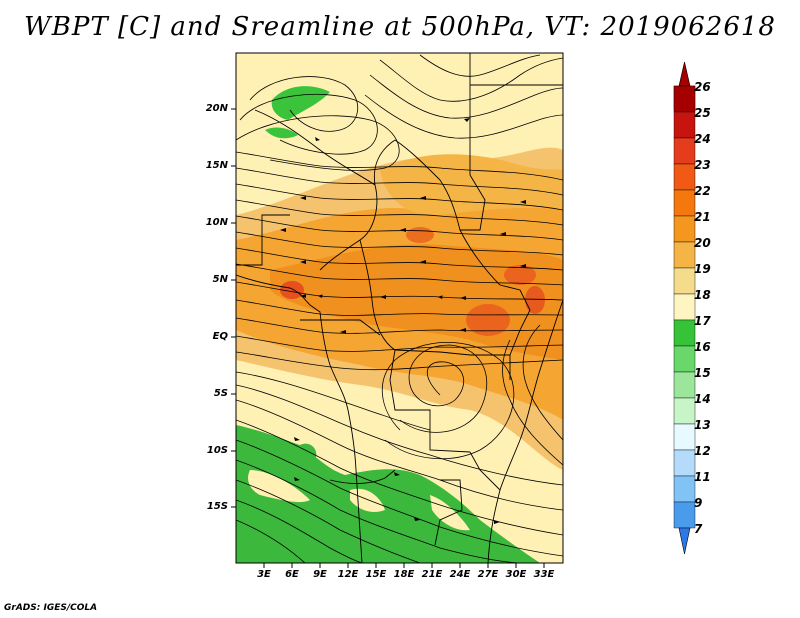  Describe the element at coordinates (292, 574) in the screenshot. I see `lon-label-6e: 6E` at that location.